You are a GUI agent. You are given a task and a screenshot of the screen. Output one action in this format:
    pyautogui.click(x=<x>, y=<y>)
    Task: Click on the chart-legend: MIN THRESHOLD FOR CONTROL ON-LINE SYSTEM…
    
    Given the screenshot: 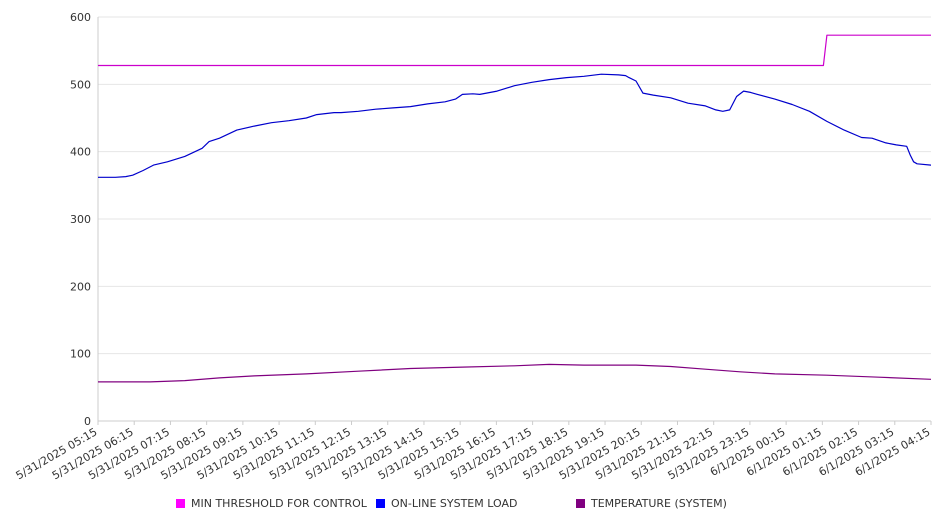 What is the action you would take?
    pyautogui.click(x=473, y=506)
    